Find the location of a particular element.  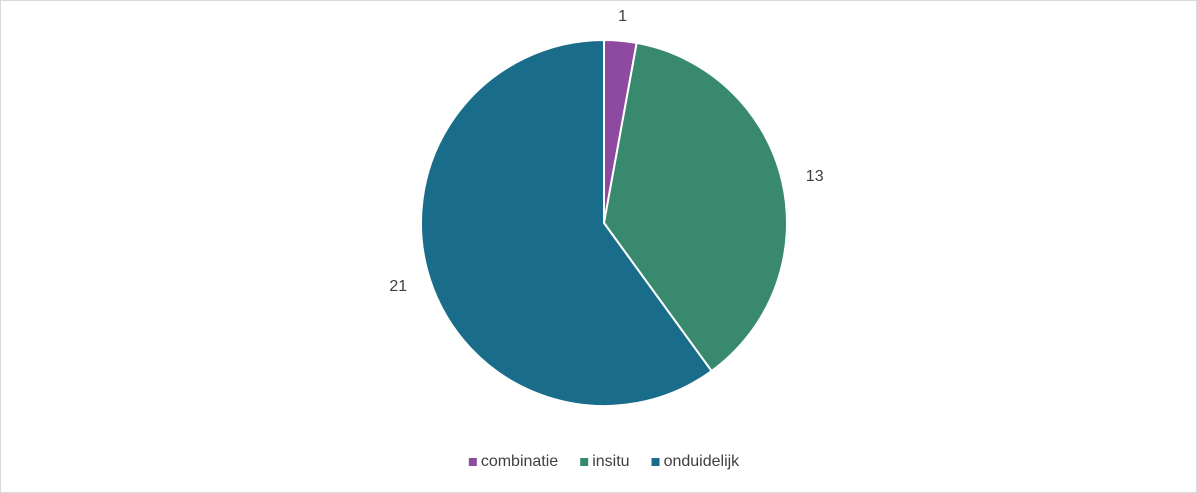

pie-slice is located at coordinates (695, 207).